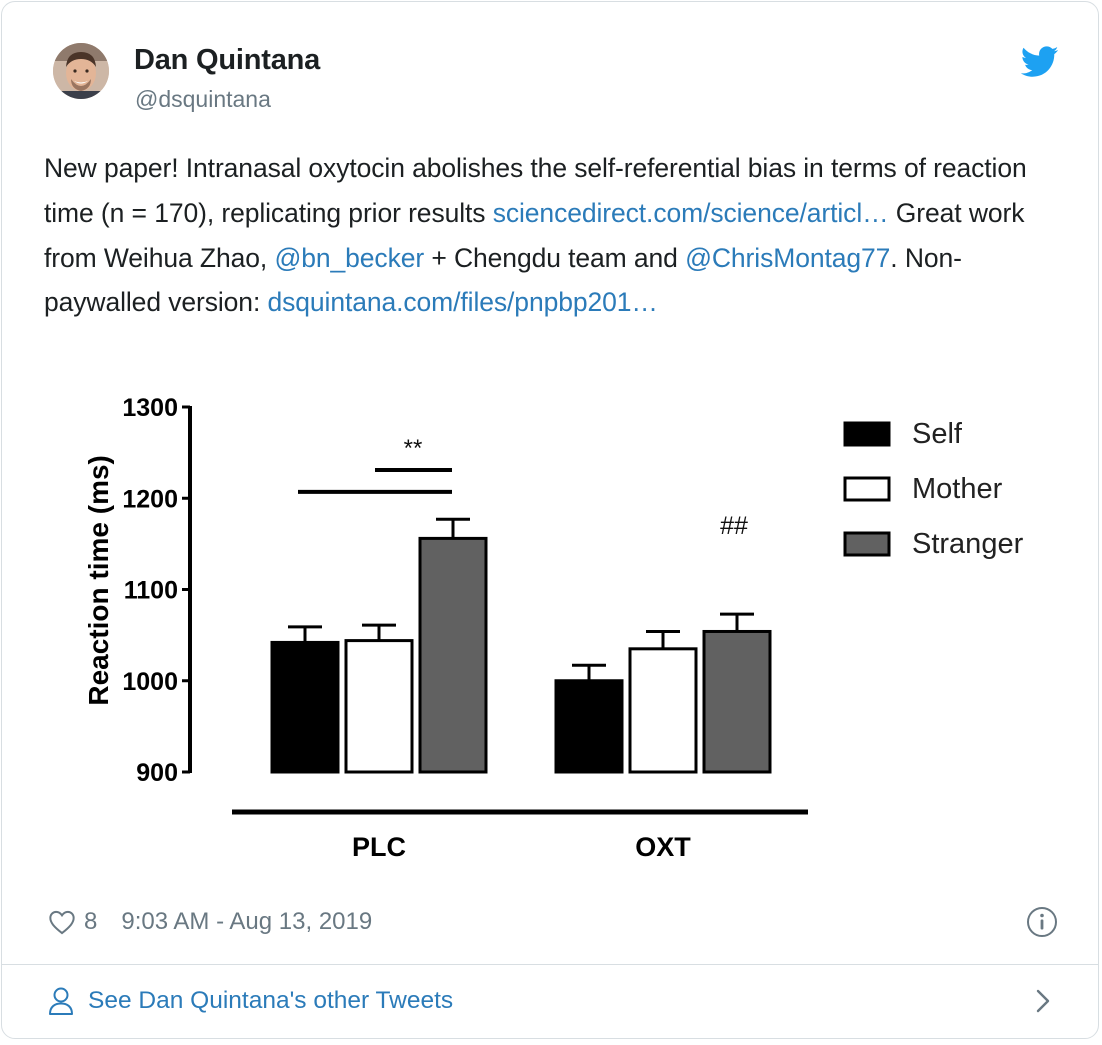  I want to click on bar-stranger-oxt, so click(737, 701).